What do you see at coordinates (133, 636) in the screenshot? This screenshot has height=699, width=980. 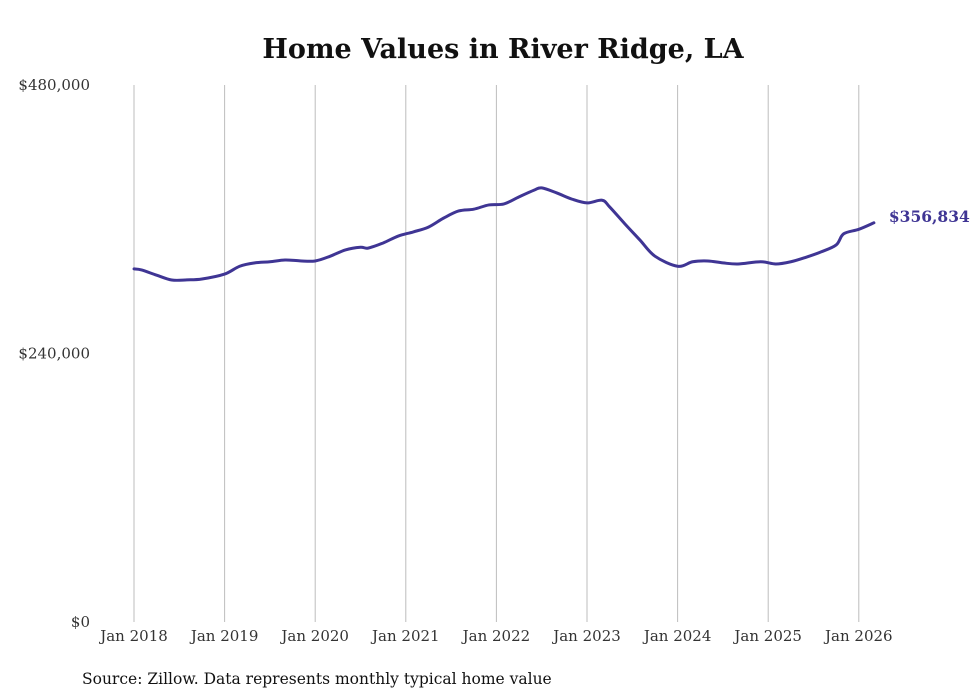 I see `x-tick-label: Jan 2018` at bounding box center [133, 636].